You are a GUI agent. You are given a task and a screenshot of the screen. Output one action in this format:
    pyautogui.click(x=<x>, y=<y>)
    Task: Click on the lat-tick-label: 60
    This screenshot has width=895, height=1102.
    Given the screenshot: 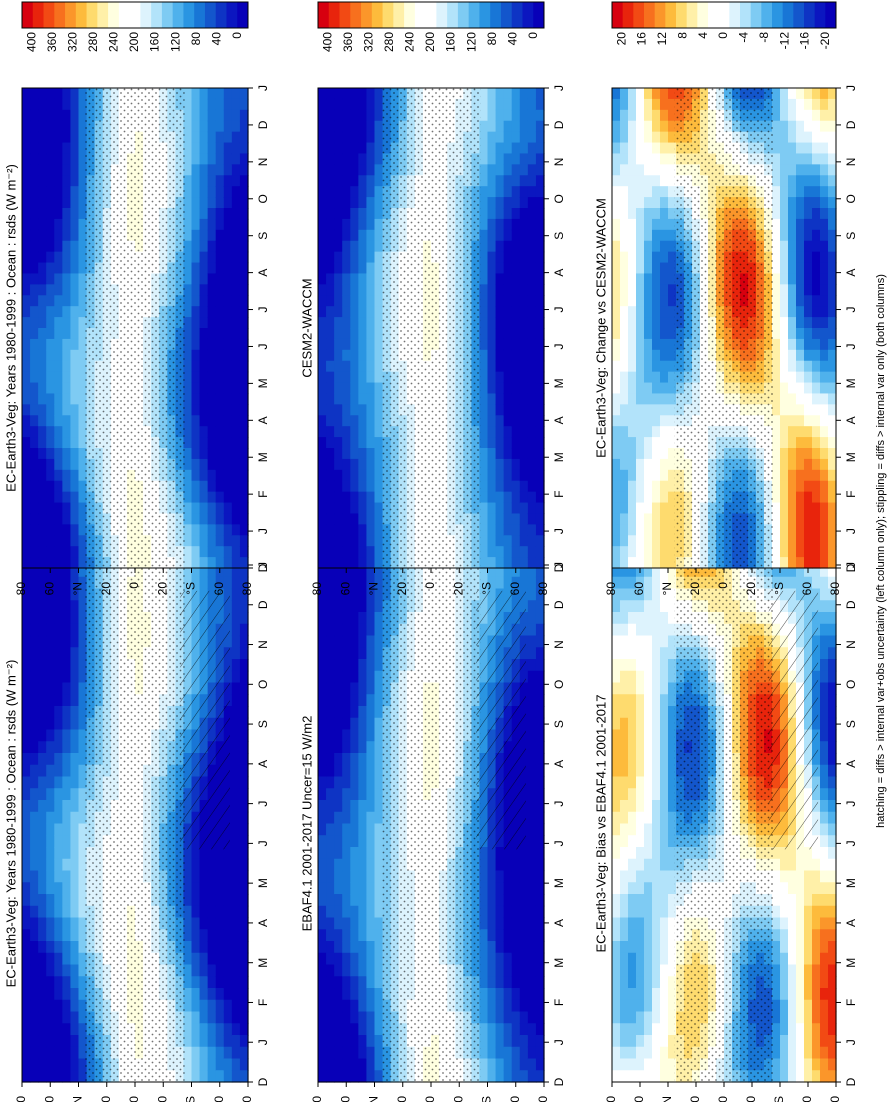 What is the action you would take?
    pyautogui.click(x=219, y=1099)
    